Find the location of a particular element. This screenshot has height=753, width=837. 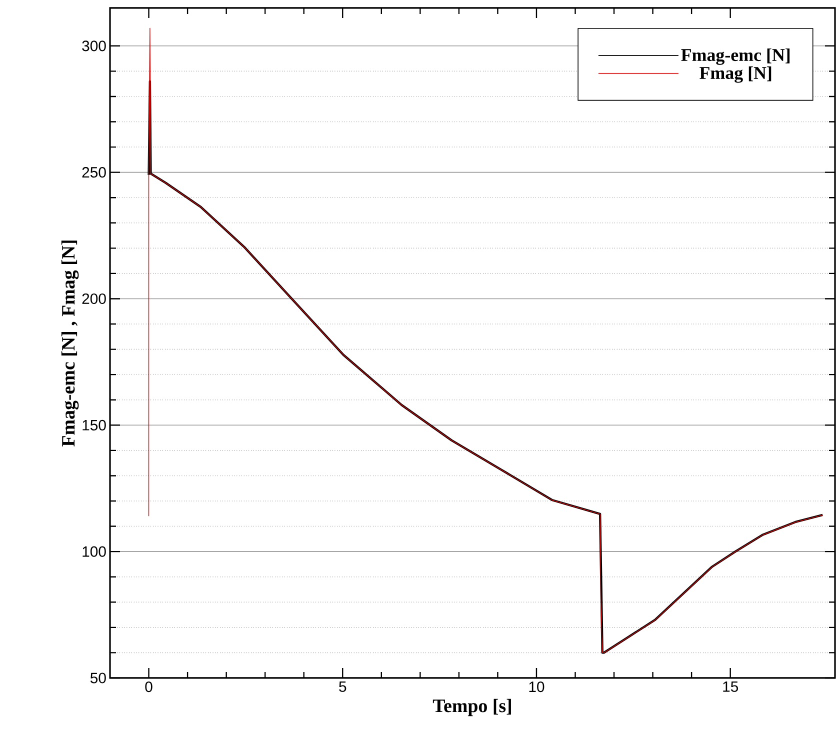

y-tick-label: 250 is located at coordinates (94, 172).